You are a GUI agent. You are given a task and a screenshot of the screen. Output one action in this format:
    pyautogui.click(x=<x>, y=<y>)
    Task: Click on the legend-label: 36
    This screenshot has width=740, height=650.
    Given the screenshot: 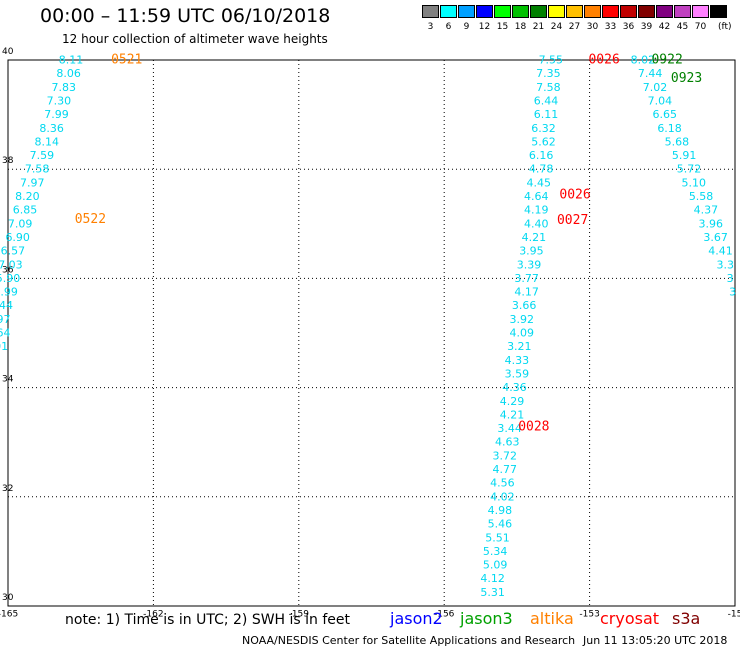 What is the action you would take?
    pyautogui.click(x=628, y=27)
    